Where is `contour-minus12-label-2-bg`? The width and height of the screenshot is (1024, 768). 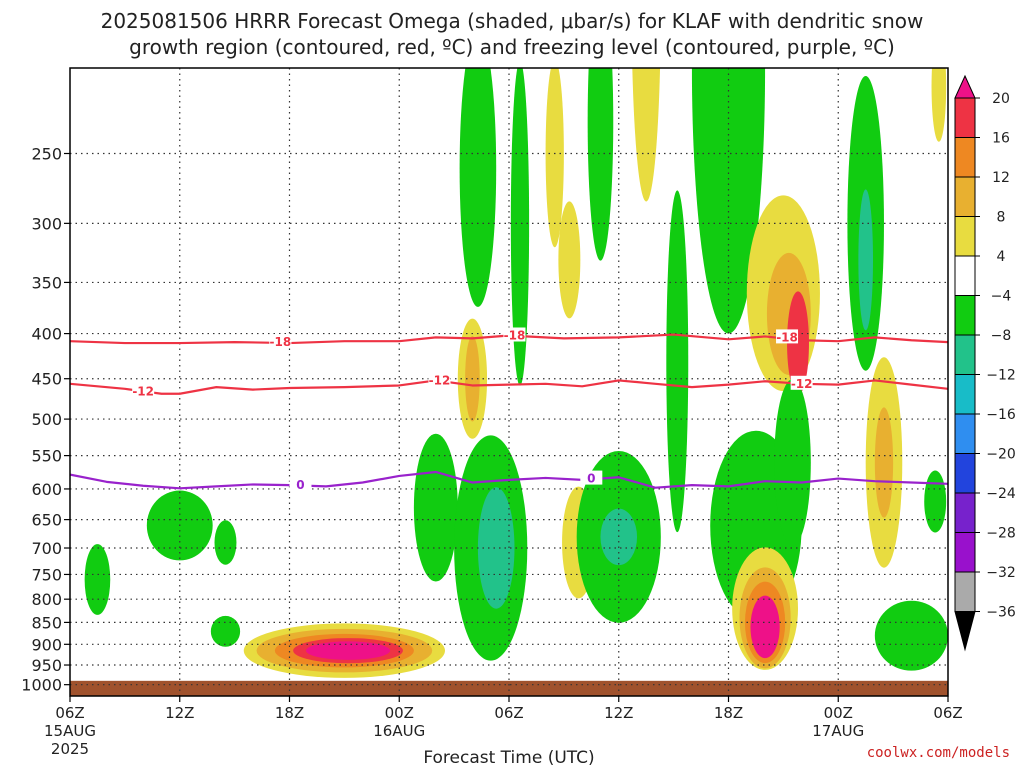
contour-minus12-label-2-bg is located at coordinates (439, 379).